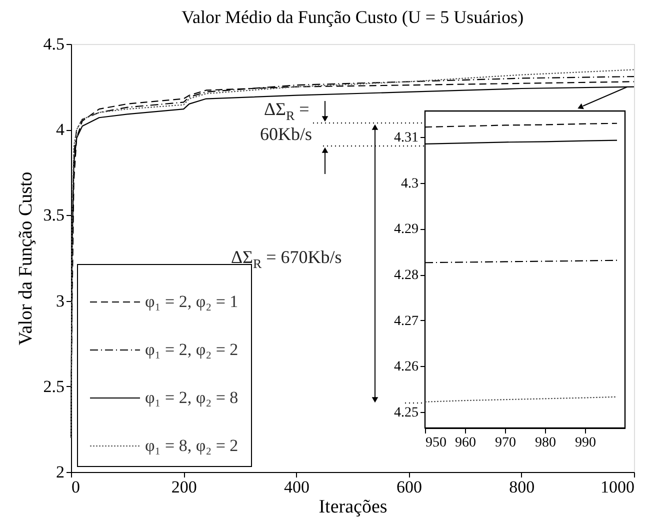 The width and height of the screenshot is (656, 526). What do you see at coordinates (191, 397) in the screenshot?
I see `legend-label: φ₁ = 2, φ₂ = 8` at bounding box center [191, 397].